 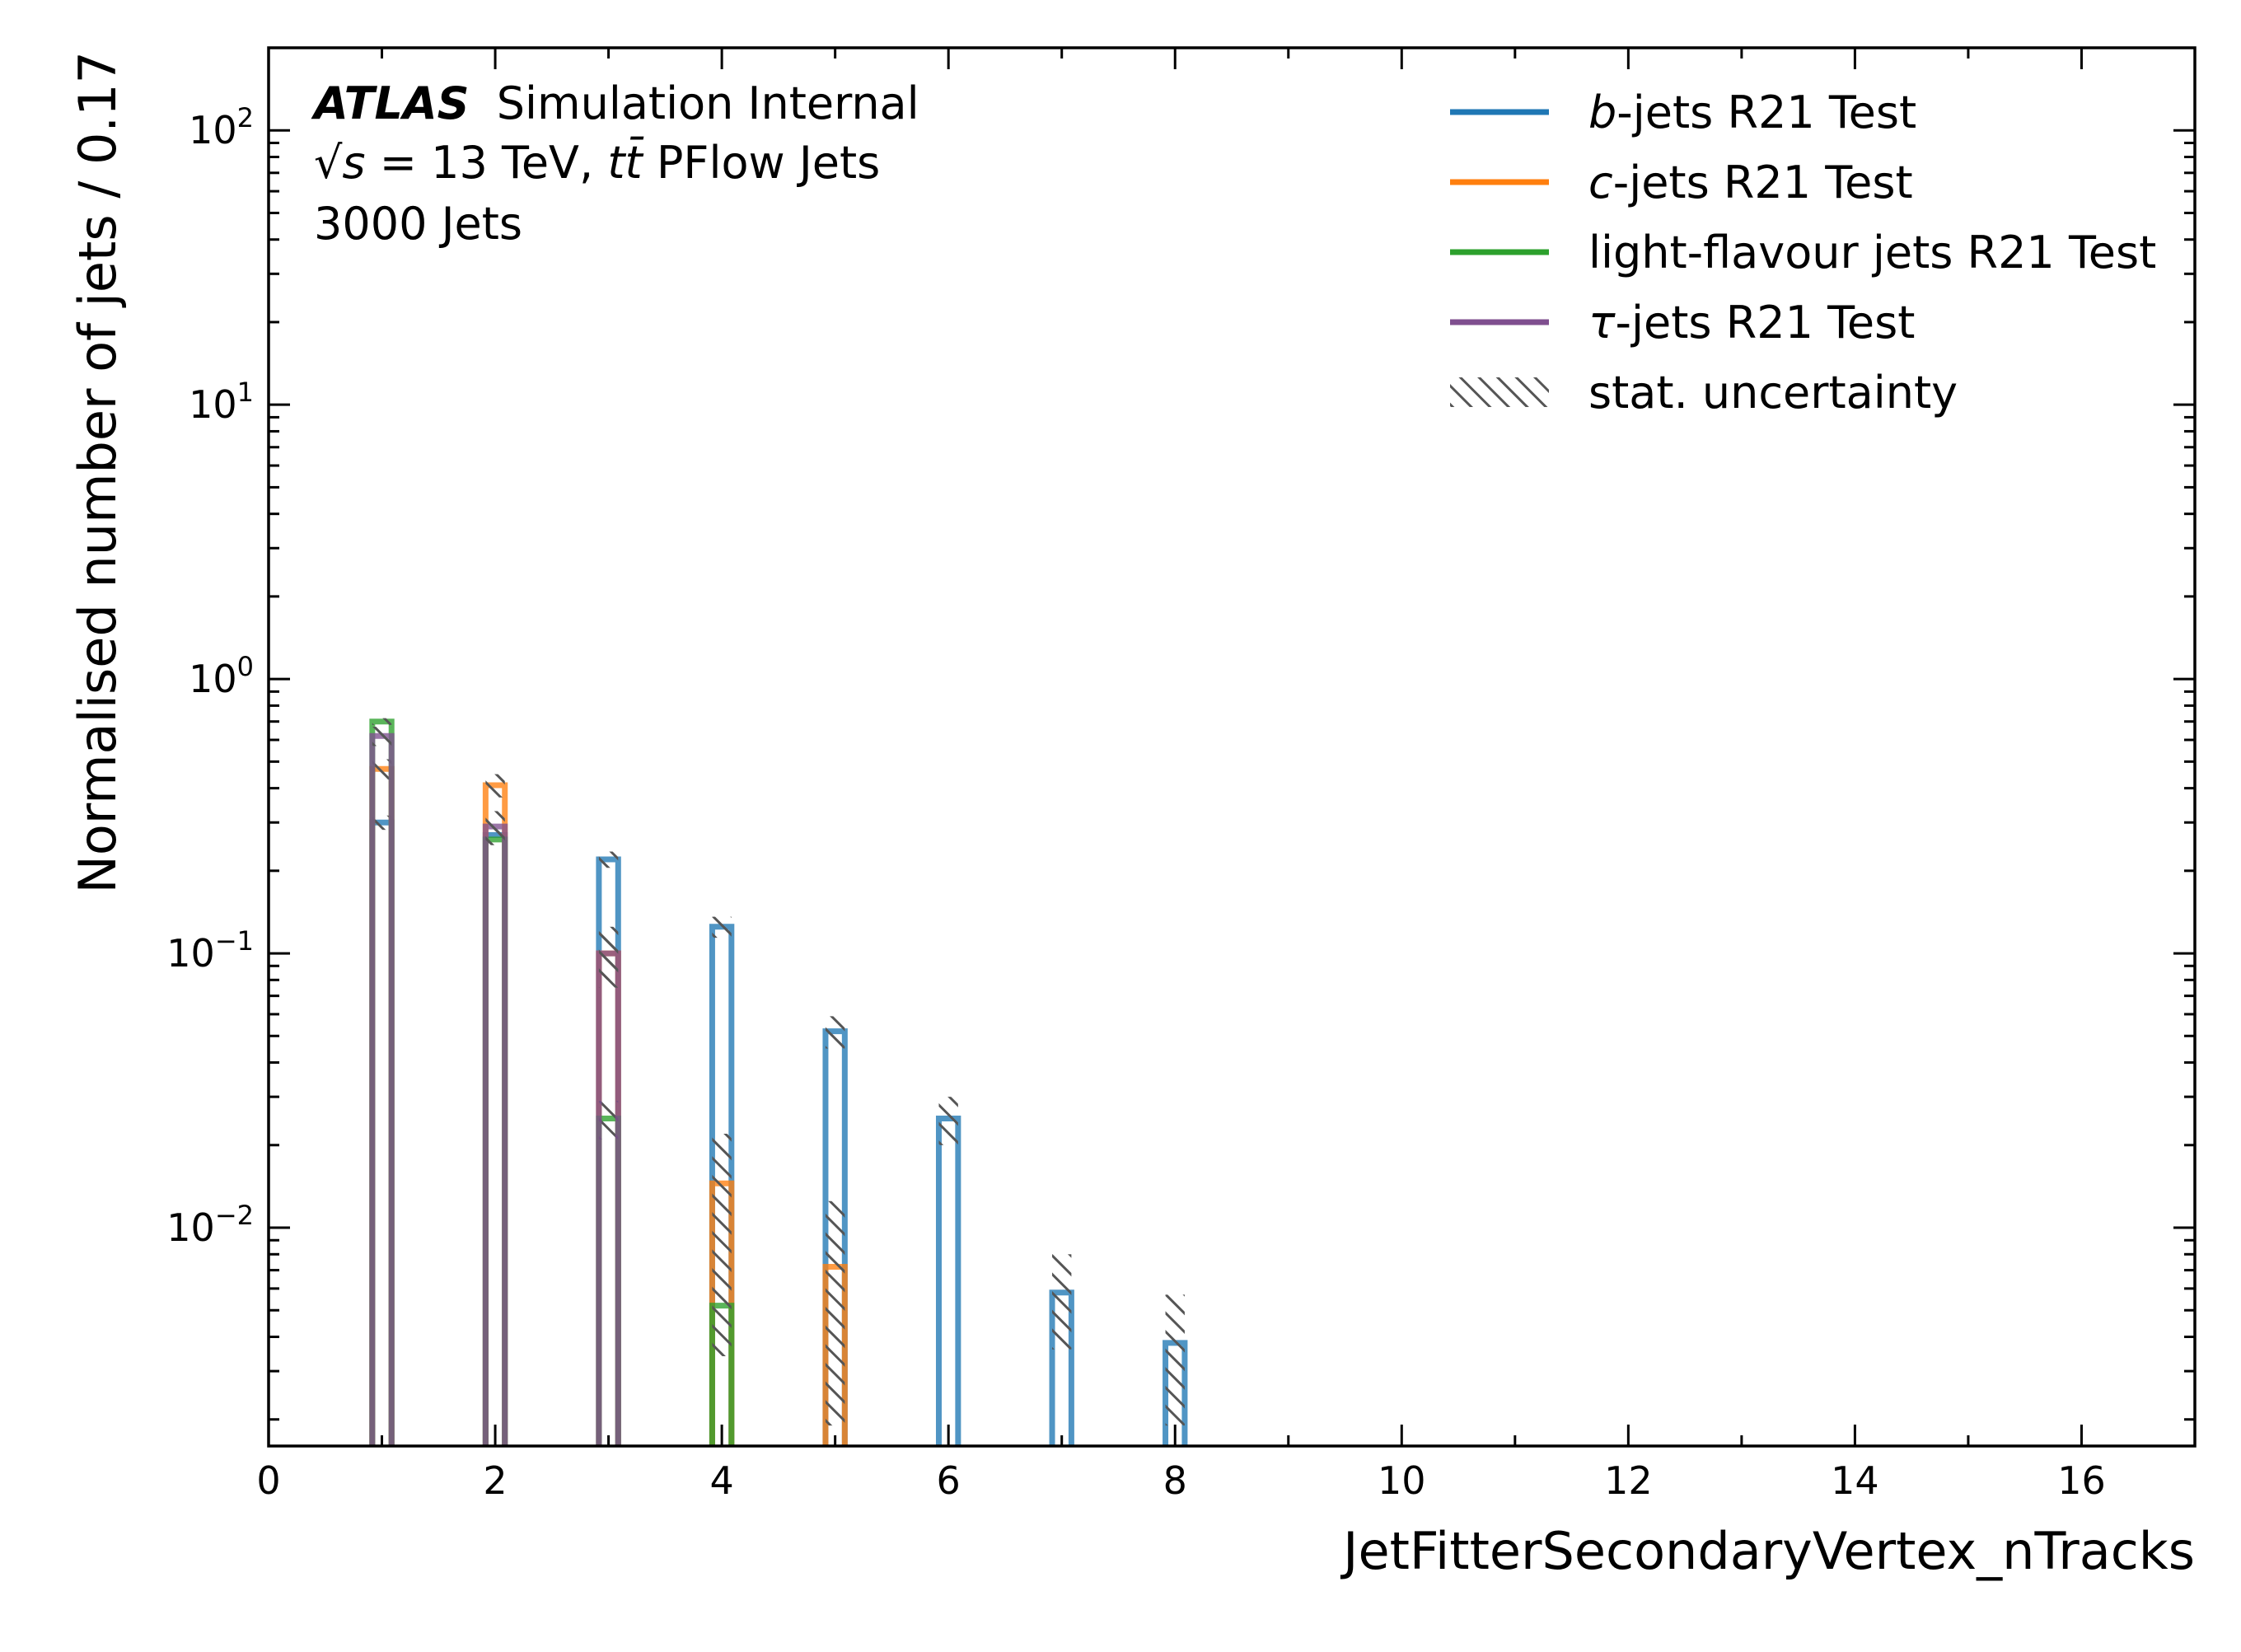 I want to click on atlas-njets: 3000 Jets, so click(x=418, y=224).